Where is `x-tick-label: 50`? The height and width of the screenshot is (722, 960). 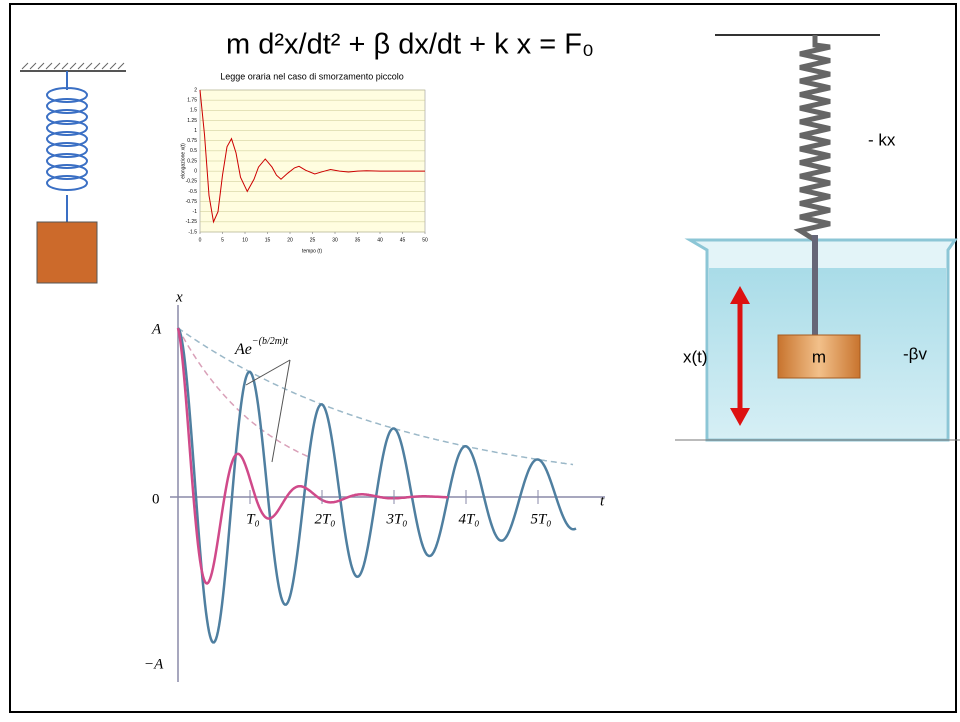
x-tick-label: 50 is located at coordinates (425, 240).